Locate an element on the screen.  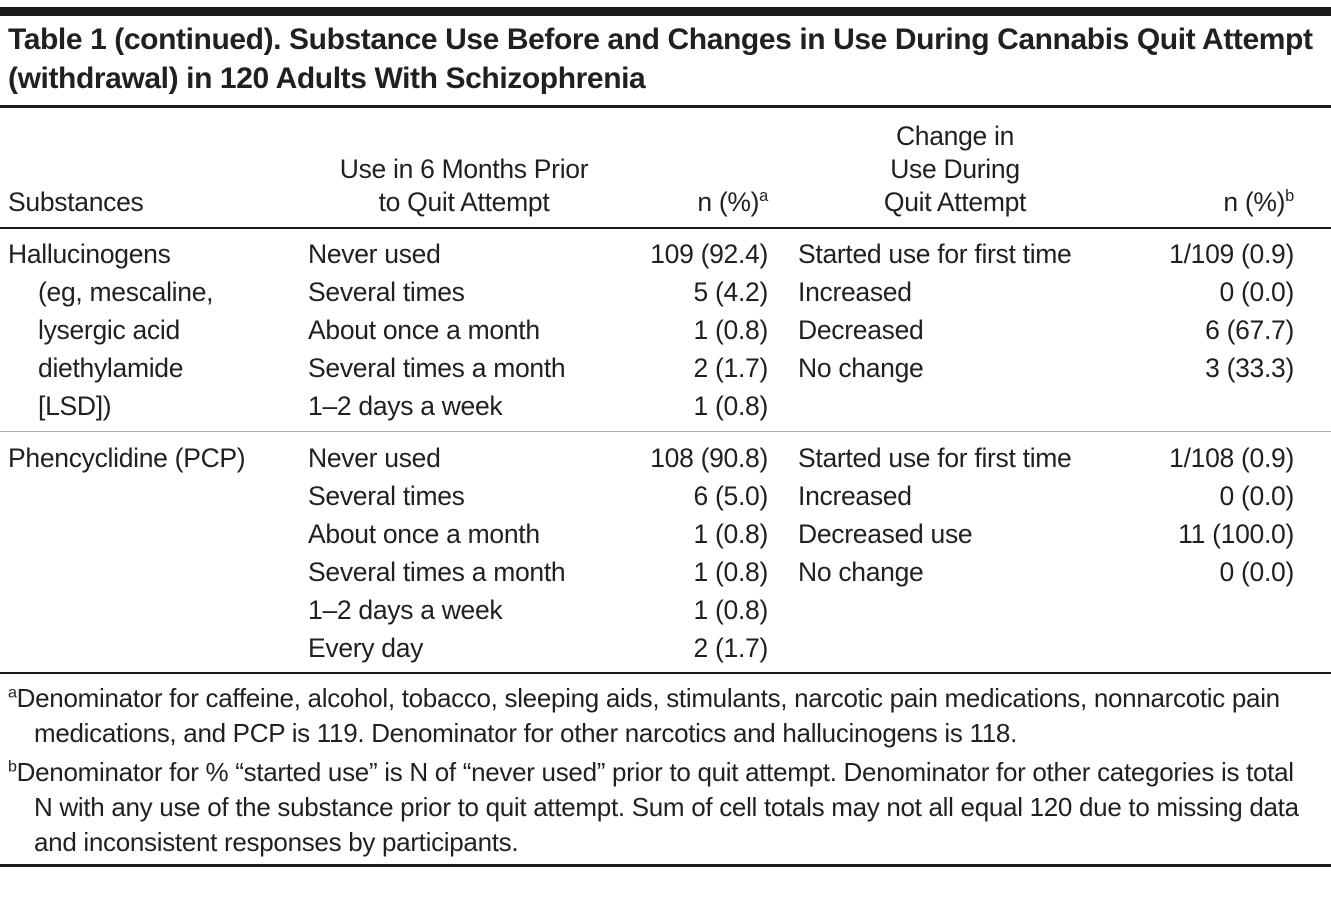
substance-cell: (eg, mescaline, is located at coordinates (126, 292).